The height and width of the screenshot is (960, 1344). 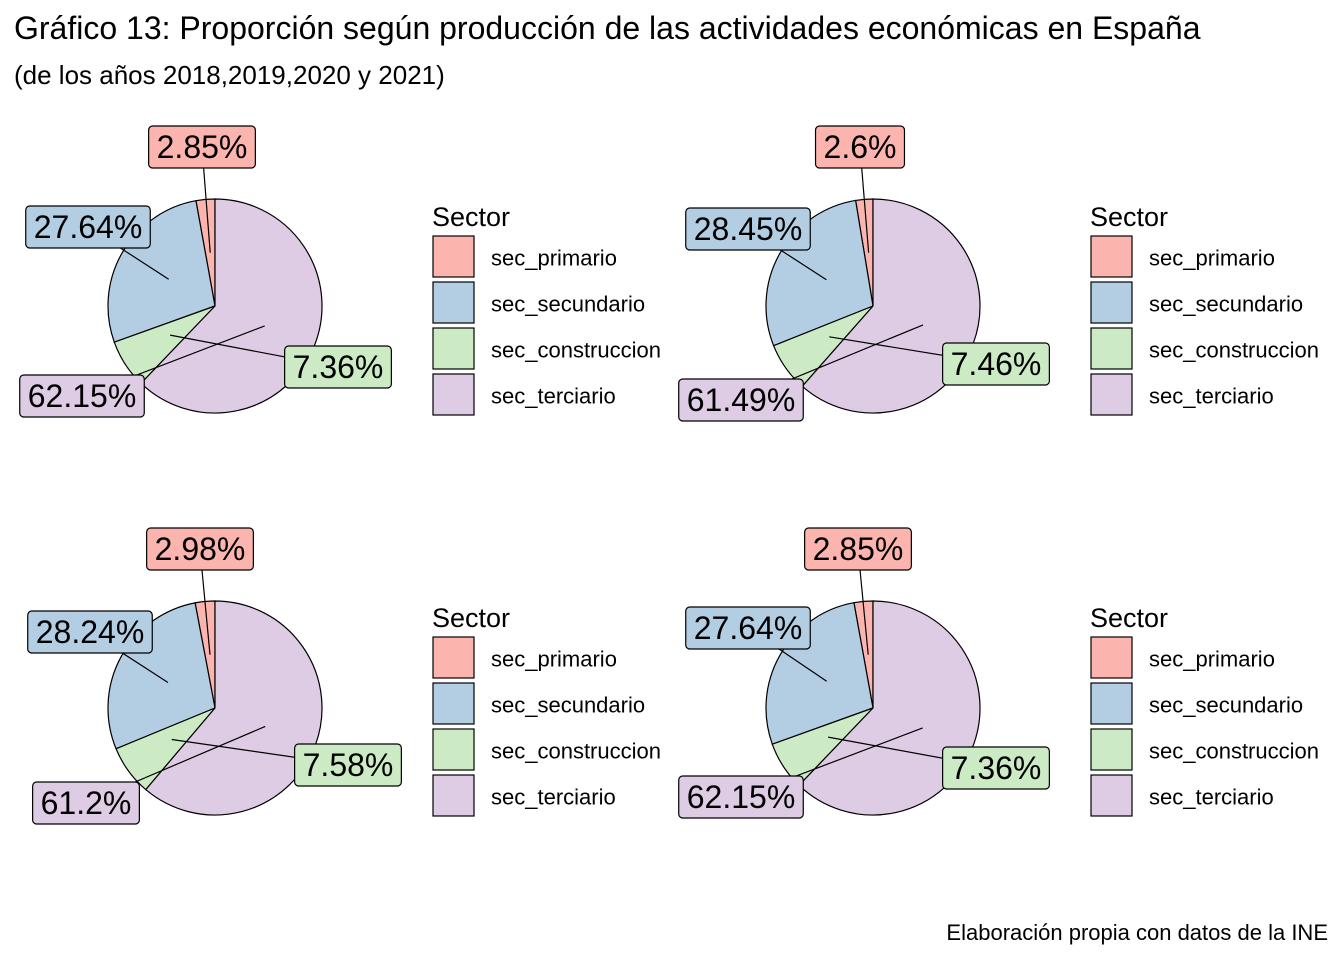 I want to click on data-label-sec-primario: 2.6%, so click(x=860, y=147).